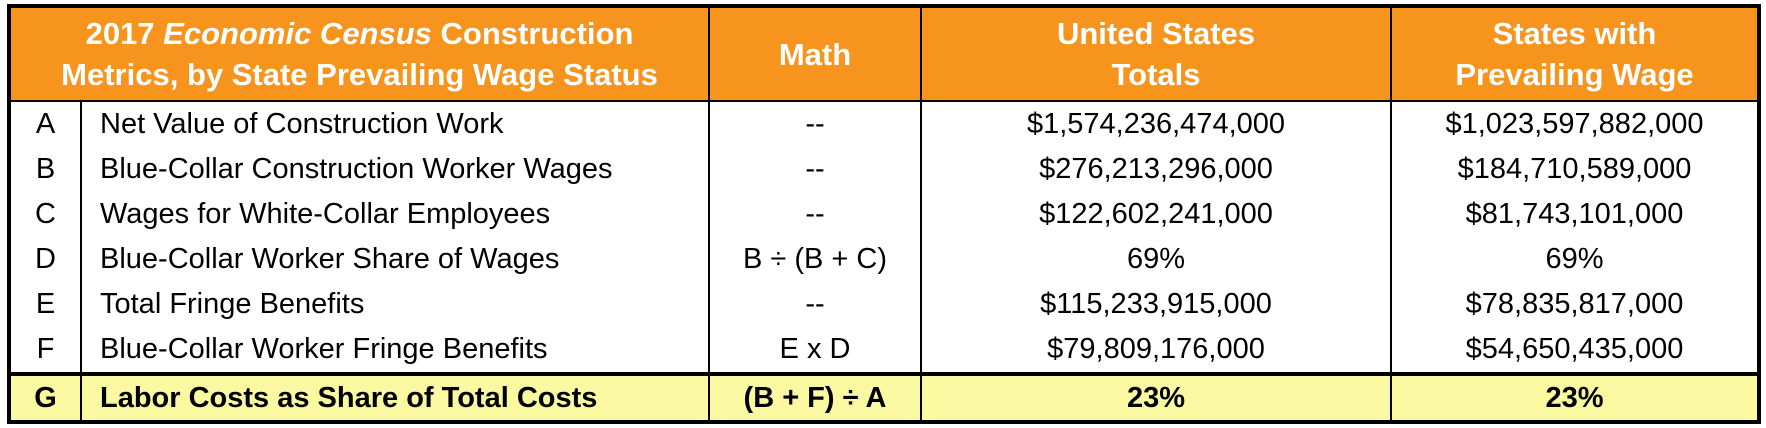  Describe the element at coordinates (359, 74) in the screenshot. I see `title-line2: Metrics, by State Prevailing Wage Status` at that location.